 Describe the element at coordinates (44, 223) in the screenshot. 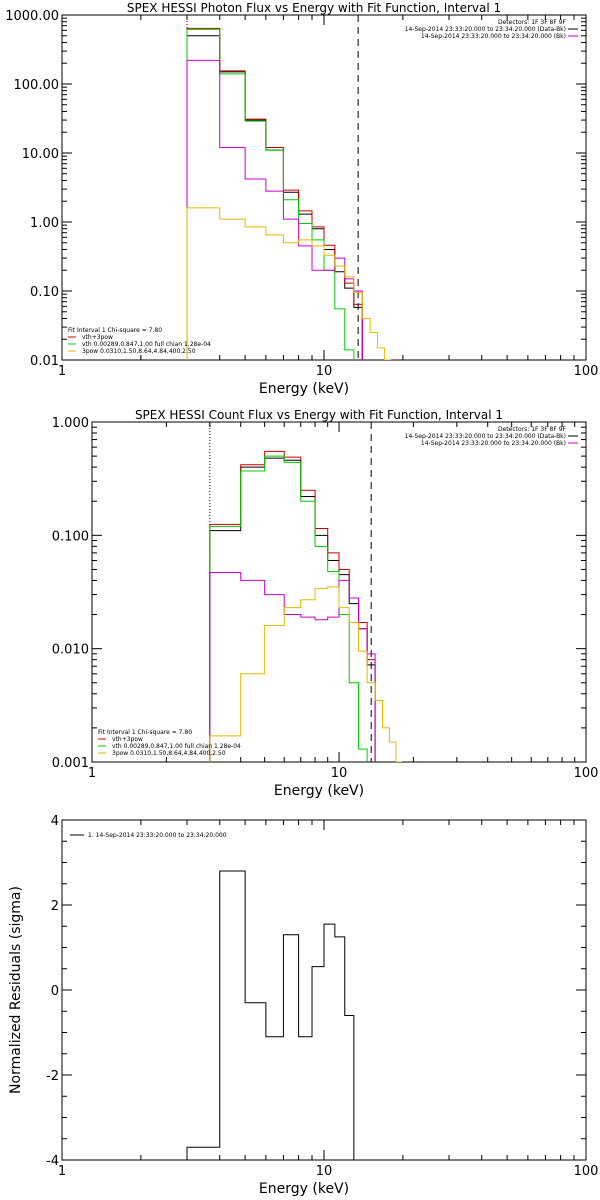

I see `y-tick-label: 1.00` at that location.